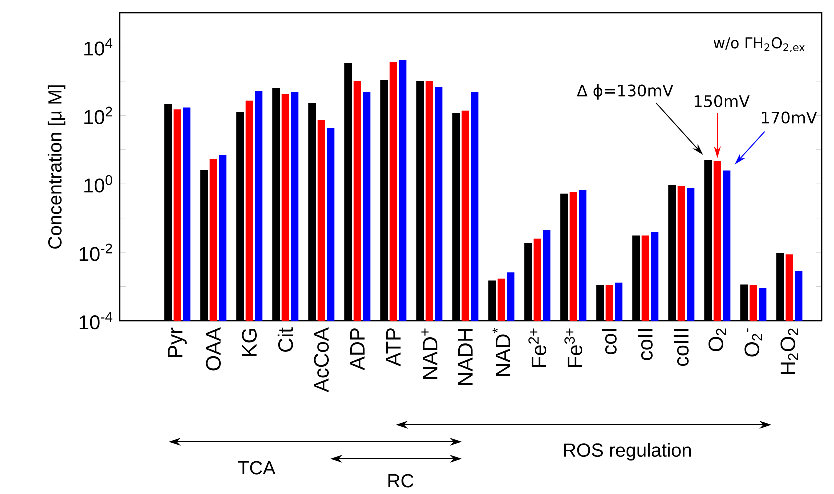  Describe the element at coordinates (57, 167) in the screenshot. I see `y-axis-title: Concentration [μ M]` at that location.